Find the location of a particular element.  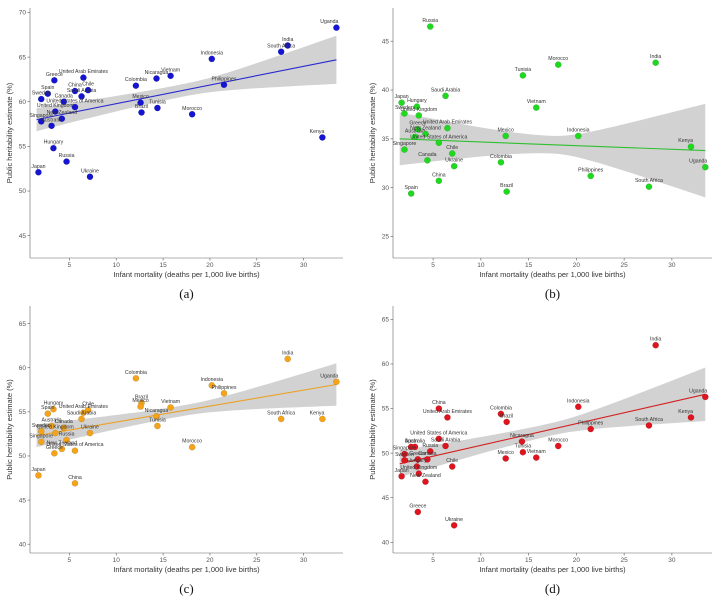

y-tick-label: 45 is located at coordinates (386, 41).